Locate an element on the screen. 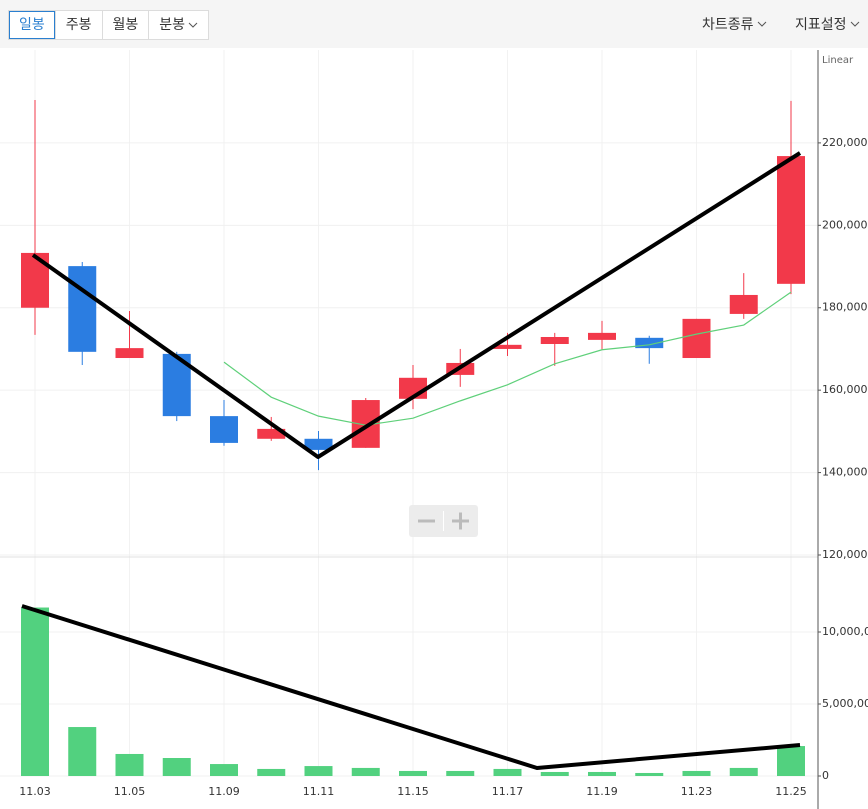  tab-label: 주봉 is located at coordinates (78, 25).